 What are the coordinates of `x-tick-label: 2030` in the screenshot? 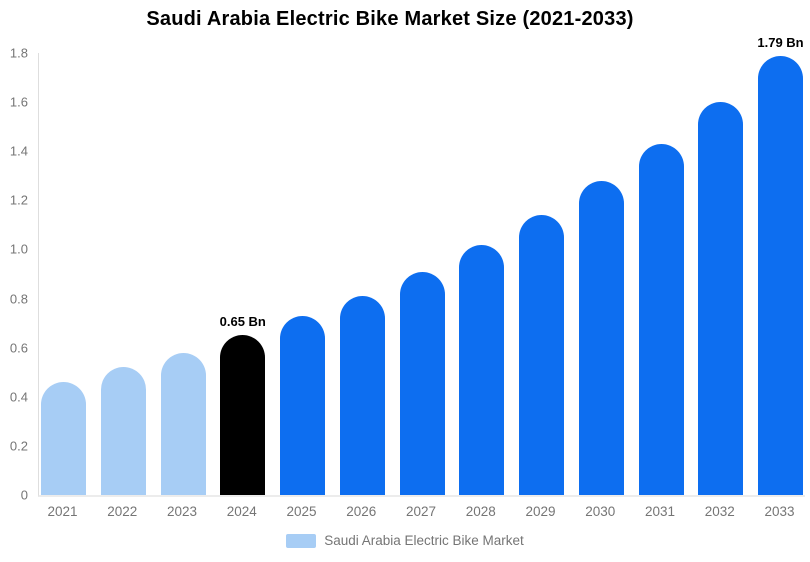 It's located at (600, 511).